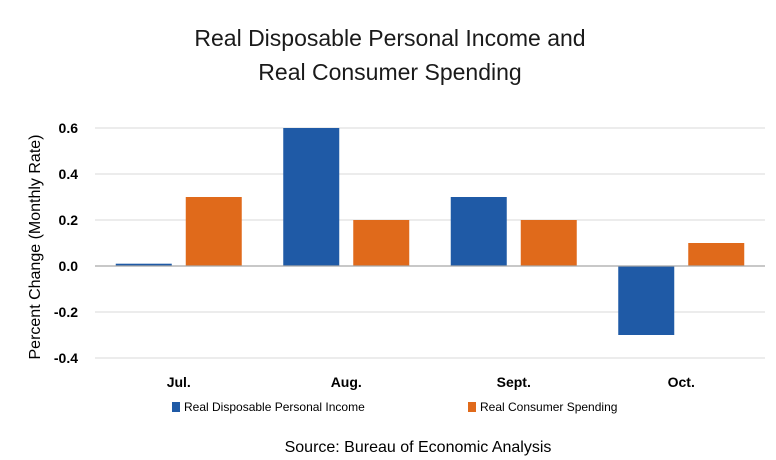 The height and width of the screenshot is (460, 776). Describe the element at coordinates (514, 382) in the screenshot. I see `x-tick-label: Sept.` at that location.